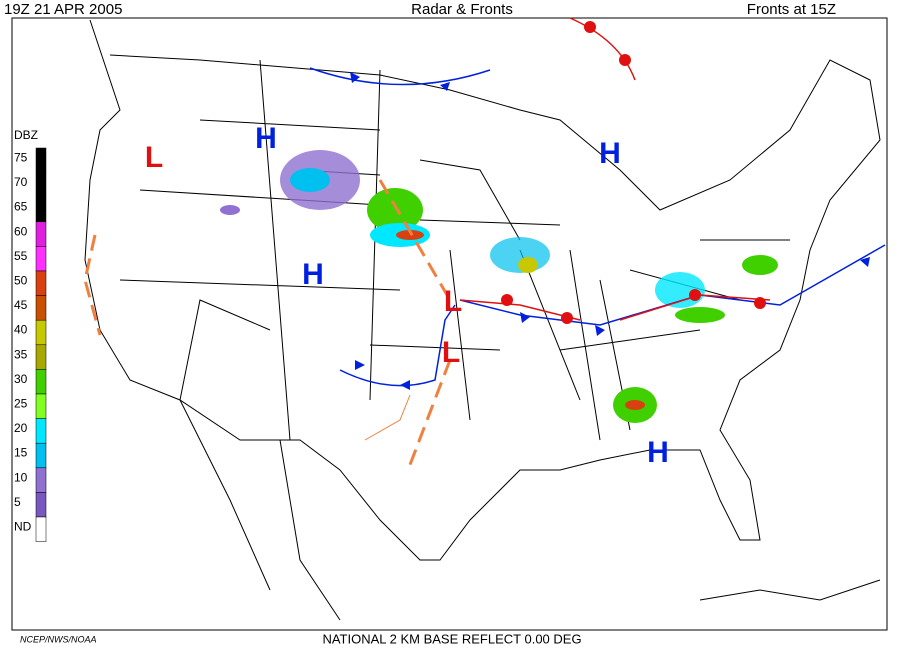  Describe the element at coordinates (26, 135) in the screenshot. I see `legend-title: DBZ` at that location.